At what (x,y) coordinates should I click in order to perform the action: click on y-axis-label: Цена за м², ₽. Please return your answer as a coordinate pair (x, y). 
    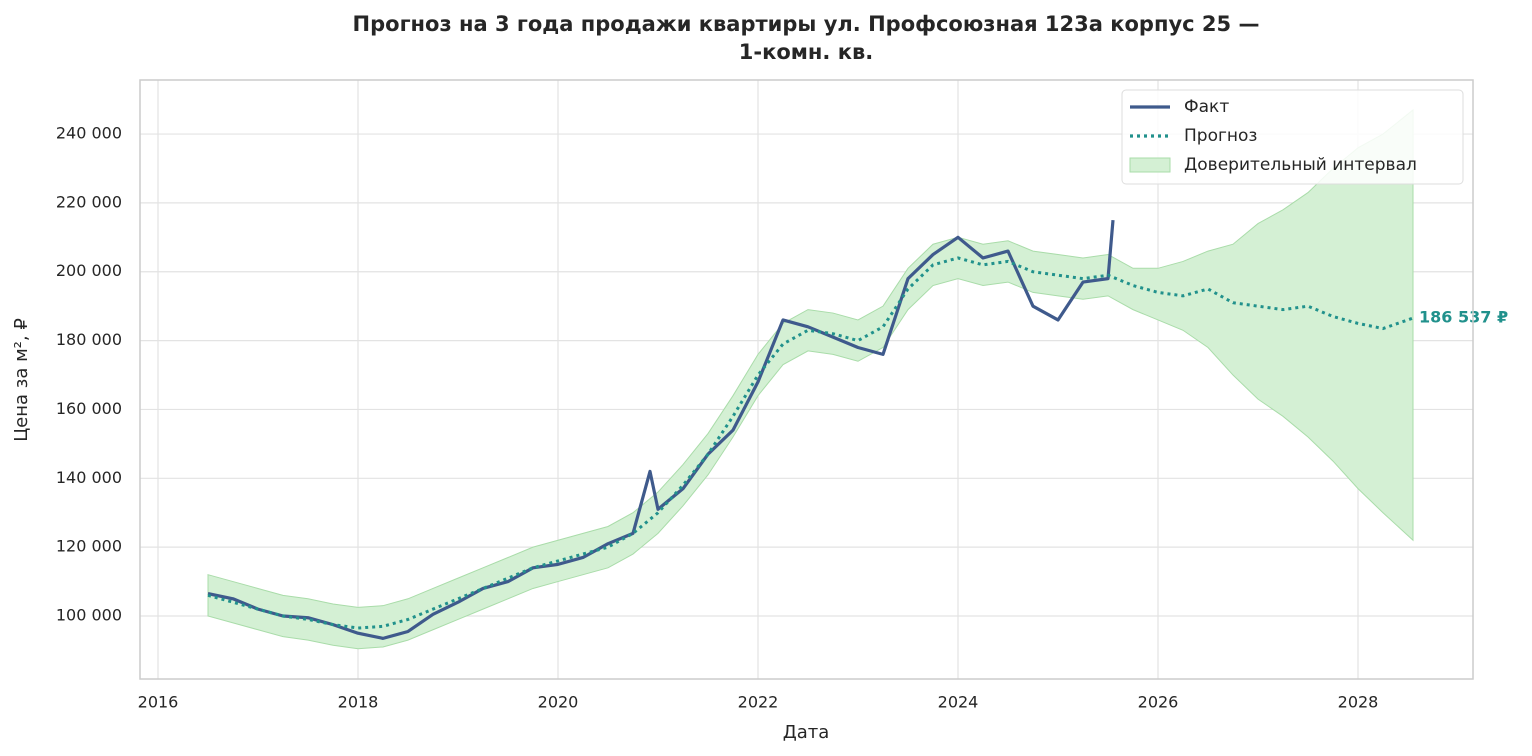
    Looking at the image, I should click on (21, 380).